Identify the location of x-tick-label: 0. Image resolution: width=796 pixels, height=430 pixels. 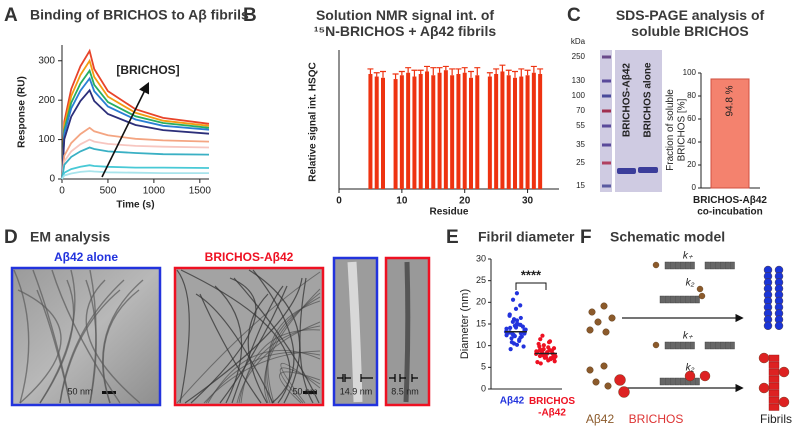
(339, 201).